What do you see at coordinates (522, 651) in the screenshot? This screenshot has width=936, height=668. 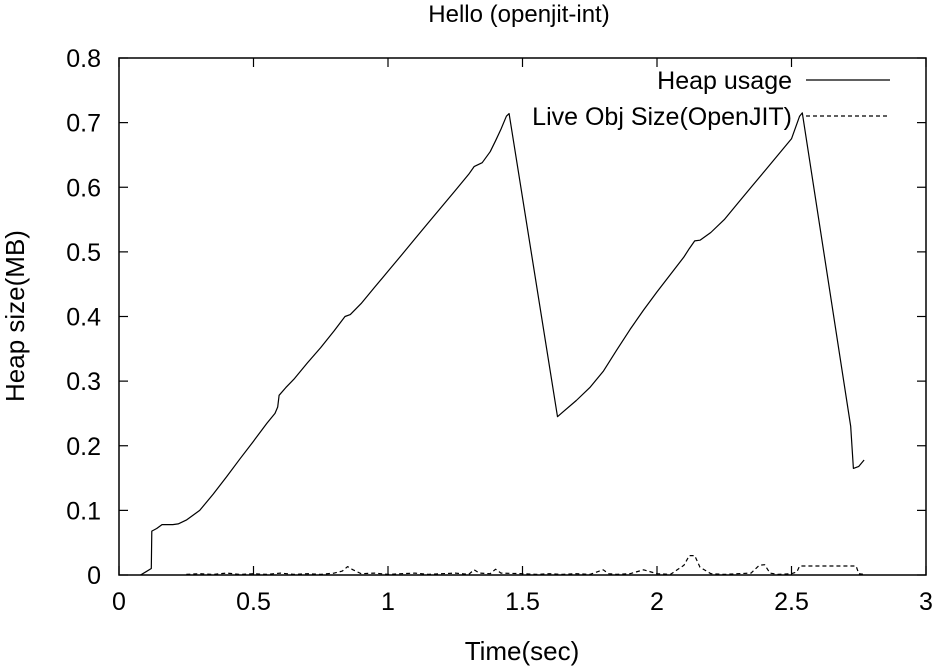 I see `x-axis-title: Time(sec)` at bounding box center [522, 651].